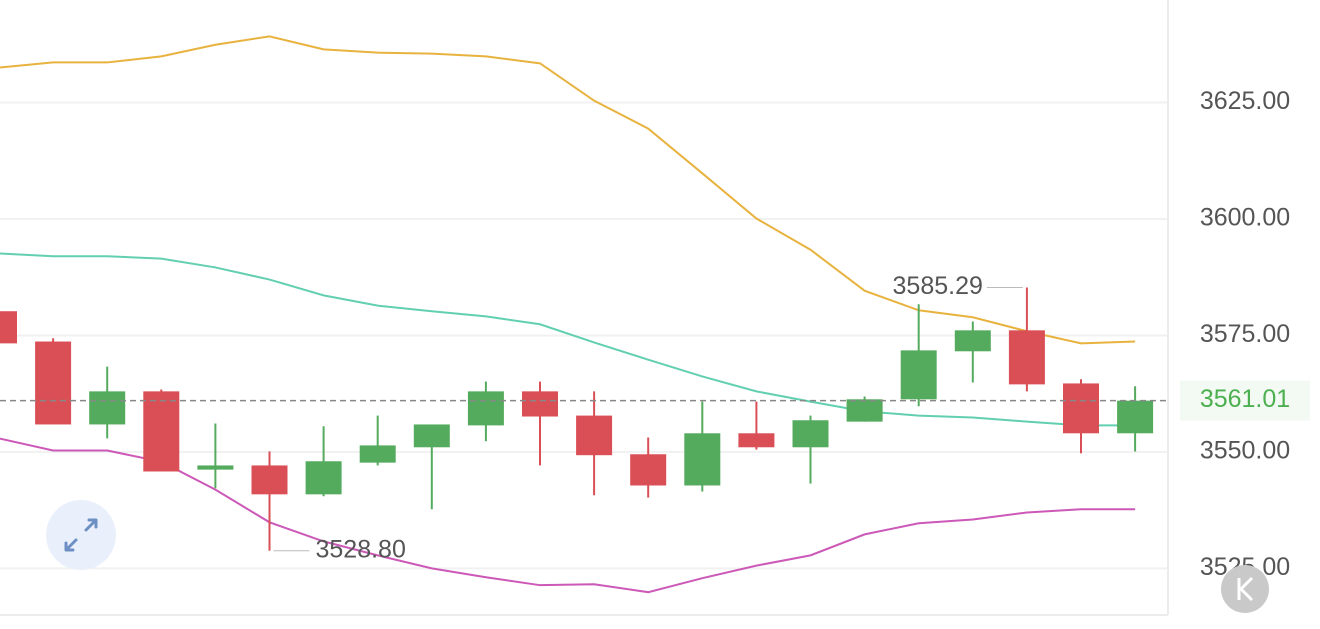  I want to click on y-tick-label: 3550.00, so click(1245, 451).